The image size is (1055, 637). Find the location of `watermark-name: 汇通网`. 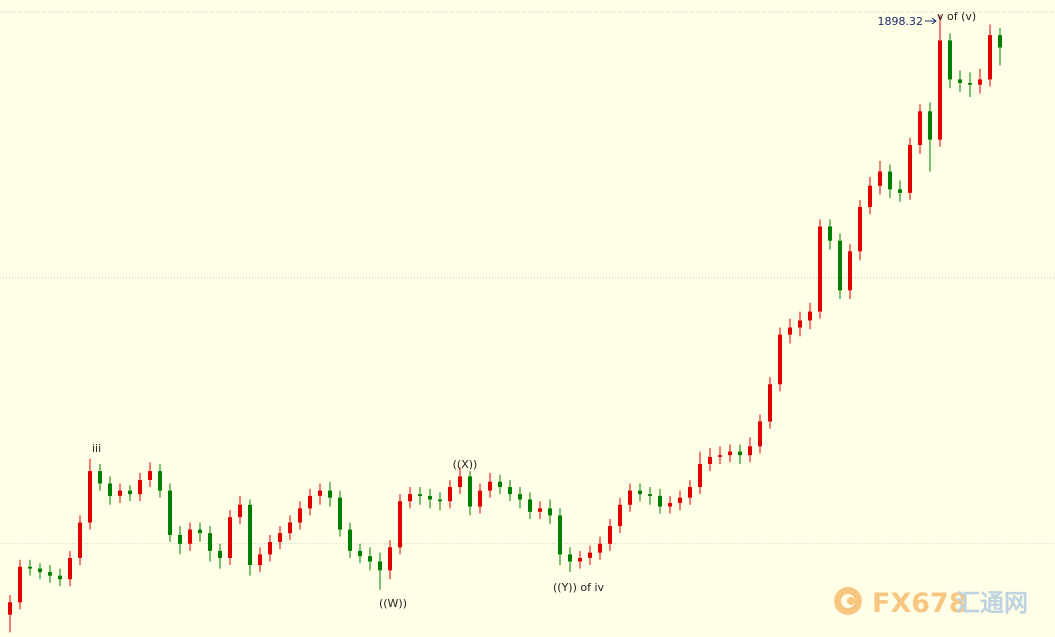

watermark-name: 汇通网 is located at coordinates (992, 603).